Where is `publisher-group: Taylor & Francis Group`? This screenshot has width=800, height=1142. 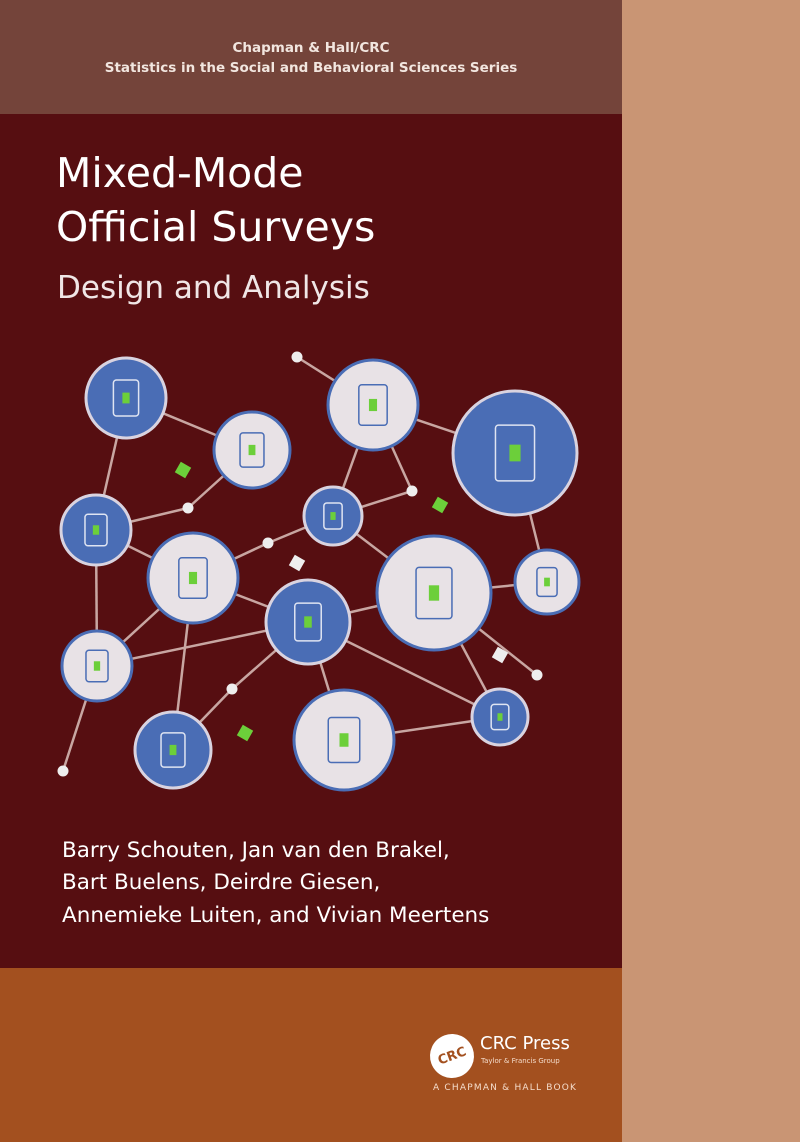 publisher-group: Taylor & Francis Group is located at coordinates (520, 1061).